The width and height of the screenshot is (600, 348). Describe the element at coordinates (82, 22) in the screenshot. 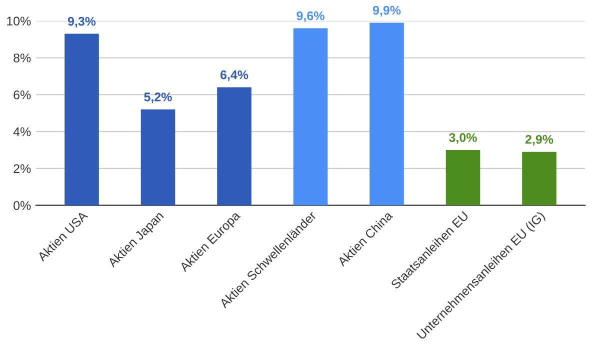

I see `data-label: 9,3%` at that location.